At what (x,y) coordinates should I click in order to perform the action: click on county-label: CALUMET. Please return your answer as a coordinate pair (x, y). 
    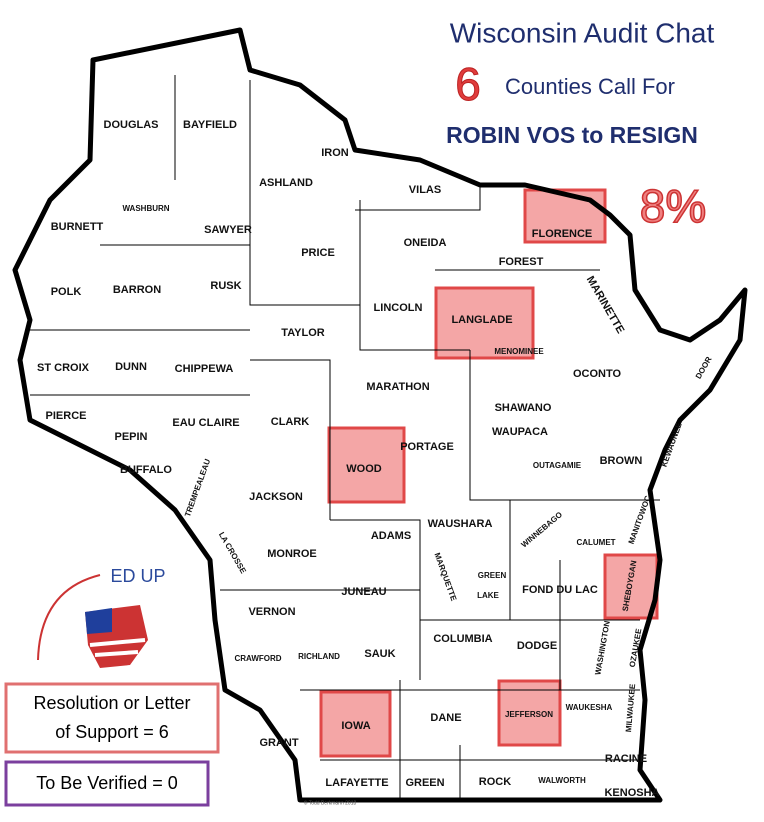
    Looking at the image, I should click on (595, 542).